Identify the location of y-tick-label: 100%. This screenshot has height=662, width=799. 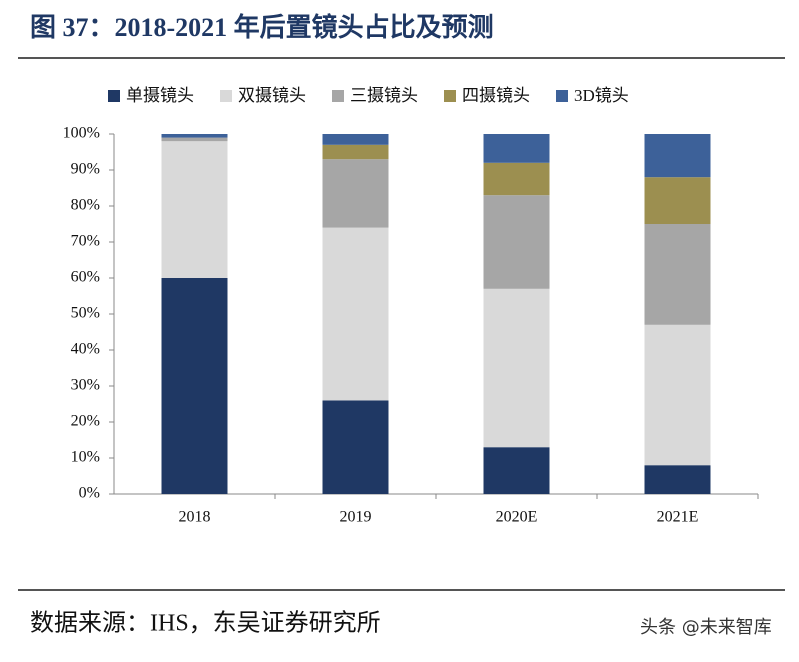
(81, 133).